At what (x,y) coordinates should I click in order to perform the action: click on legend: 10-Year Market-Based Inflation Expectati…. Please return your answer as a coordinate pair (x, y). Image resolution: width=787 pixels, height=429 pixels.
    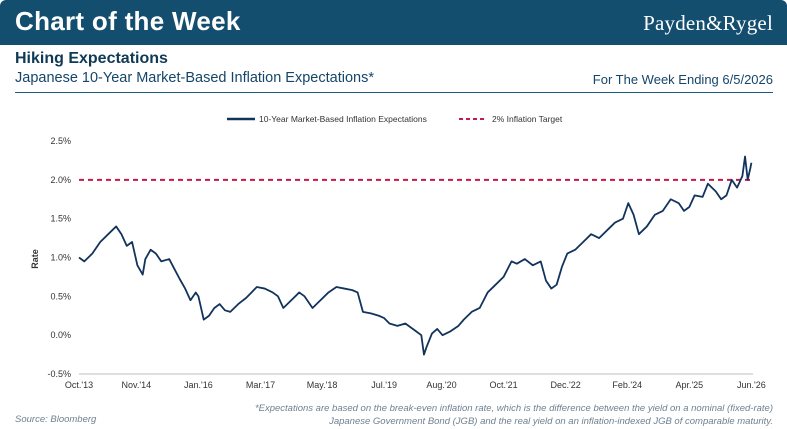
    Looking at the image, I should click on (395, 119).